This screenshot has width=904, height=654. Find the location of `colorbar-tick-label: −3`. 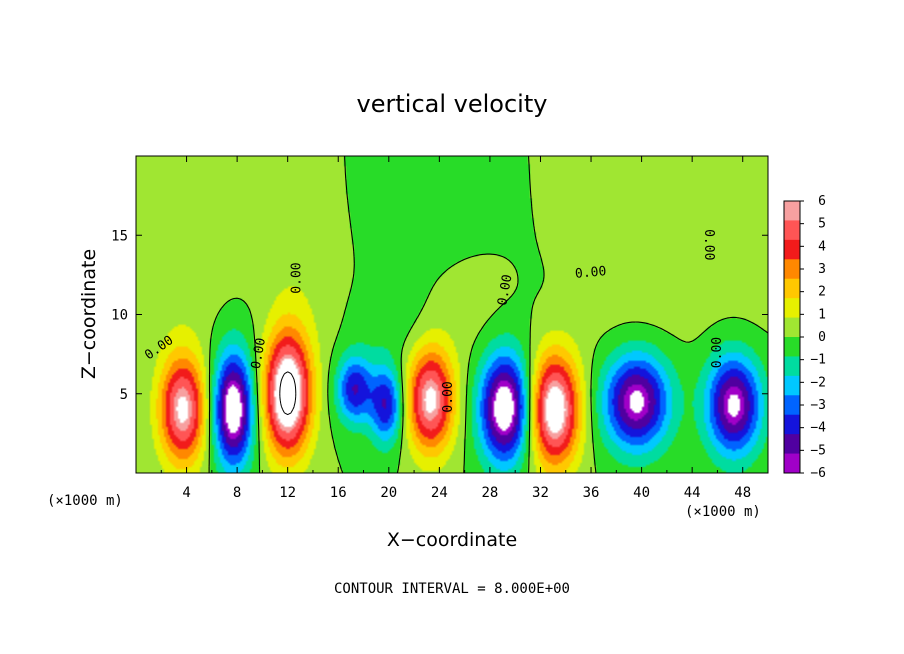

colorbar-tick-label: −3 is located at coordinates (818, 405).